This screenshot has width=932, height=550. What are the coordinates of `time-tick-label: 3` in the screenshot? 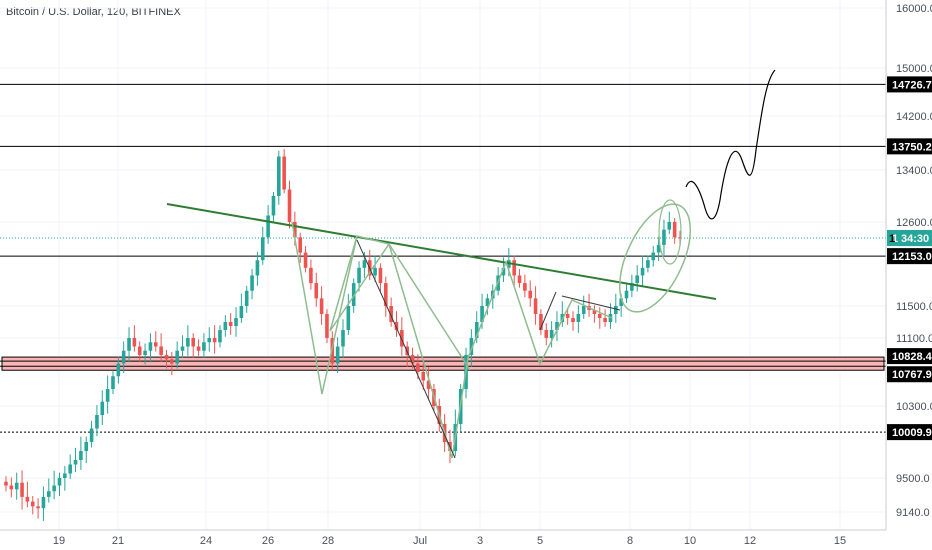 It's located at (480, 541).